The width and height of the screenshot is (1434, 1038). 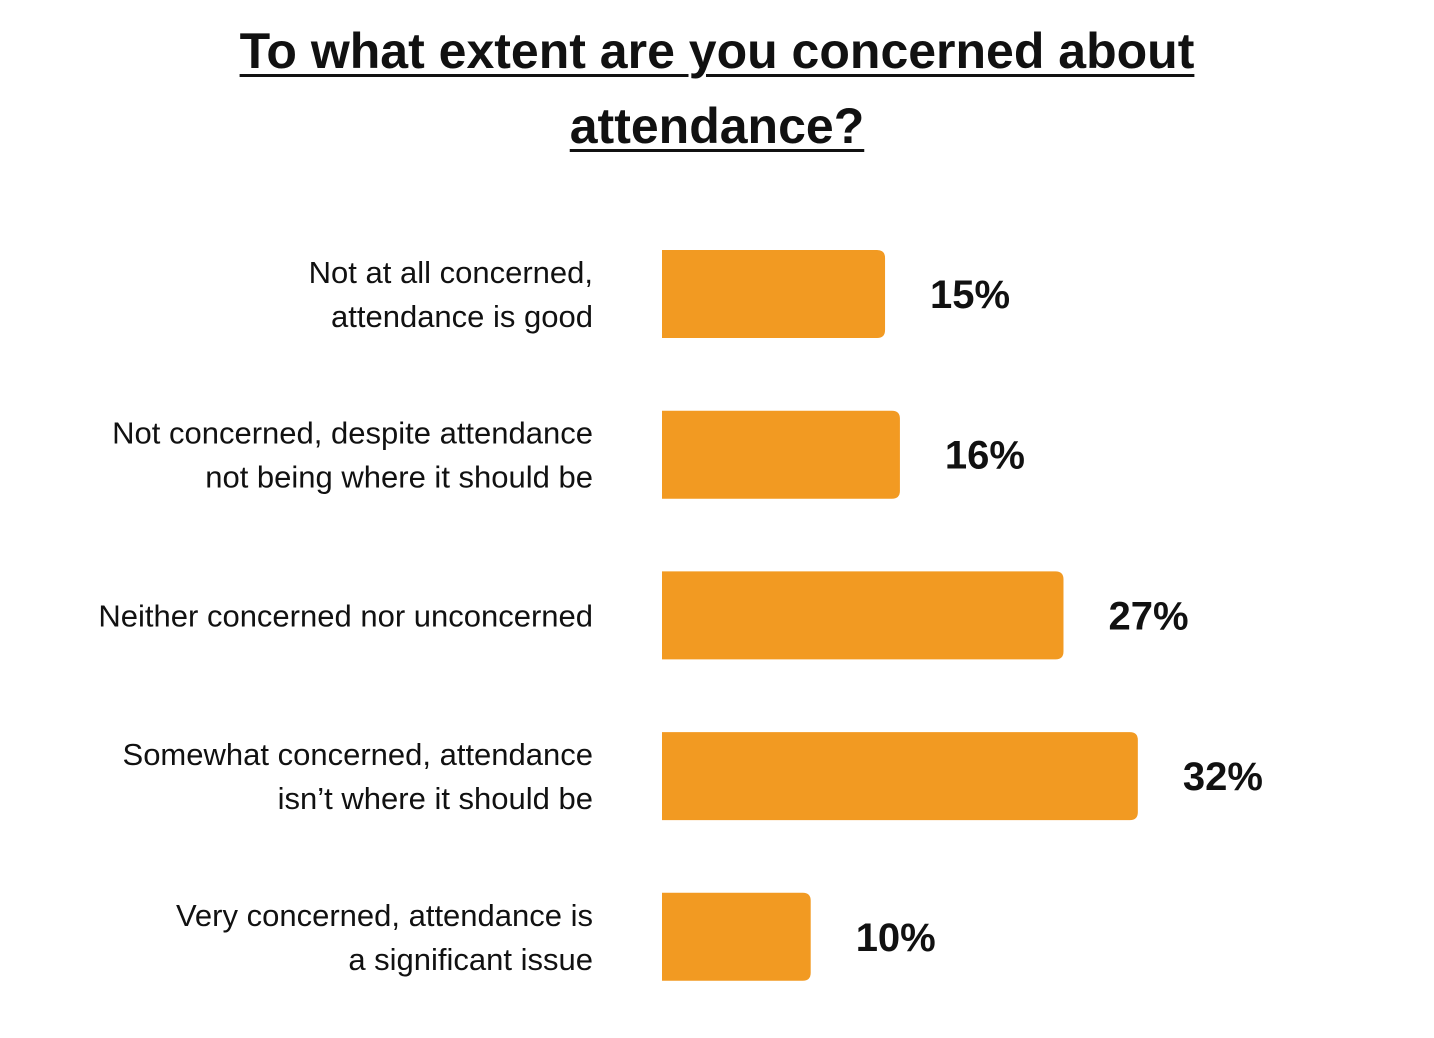 What do you see at coordinates (358, 754) in the screenshot?
I see `category-label: Somewhat concerned, attendance` at bounding box center [358, 754].